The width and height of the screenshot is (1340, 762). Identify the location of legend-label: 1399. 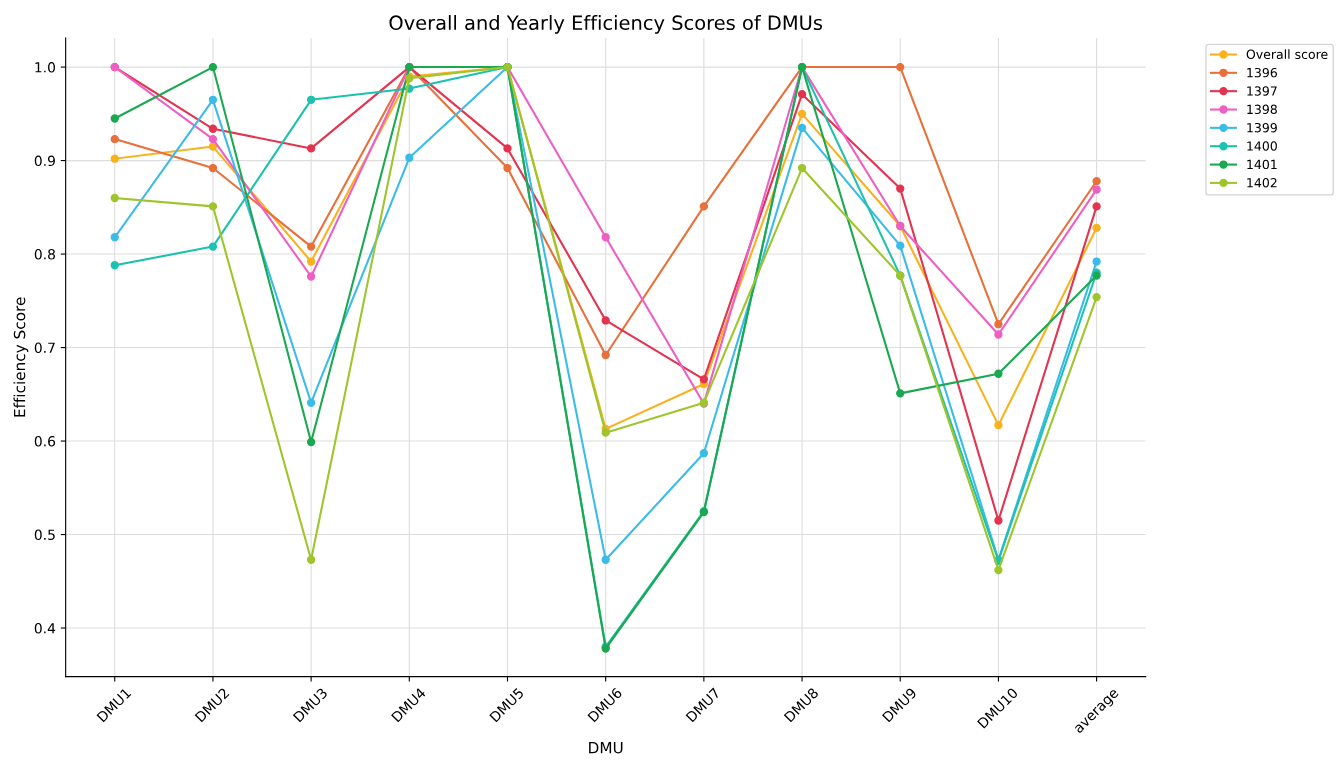
(1262, 127).